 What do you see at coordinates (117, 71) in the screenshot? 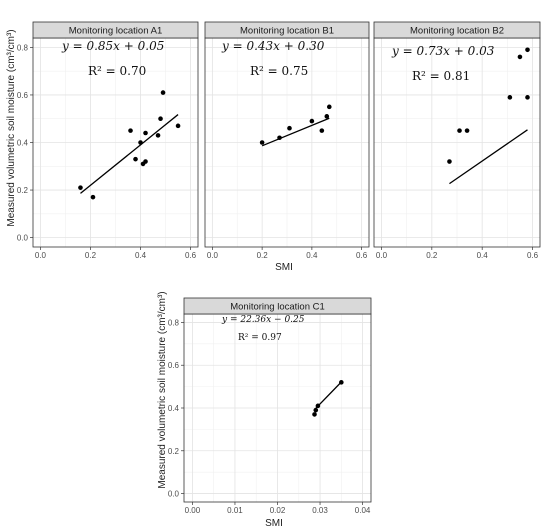
I see `r-squared-label: R² = 0.70` at bounding box center [117, 71].